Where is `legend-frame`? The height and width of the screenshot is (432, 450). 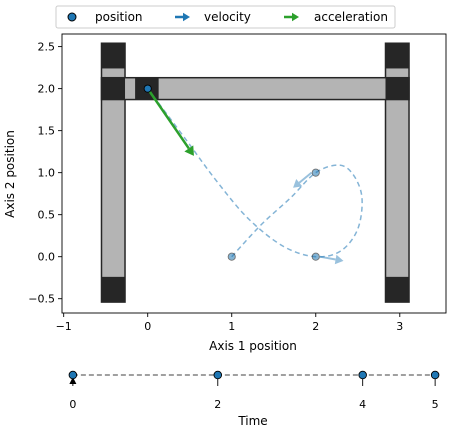 legend-frame is located at coordinates (225, 17).